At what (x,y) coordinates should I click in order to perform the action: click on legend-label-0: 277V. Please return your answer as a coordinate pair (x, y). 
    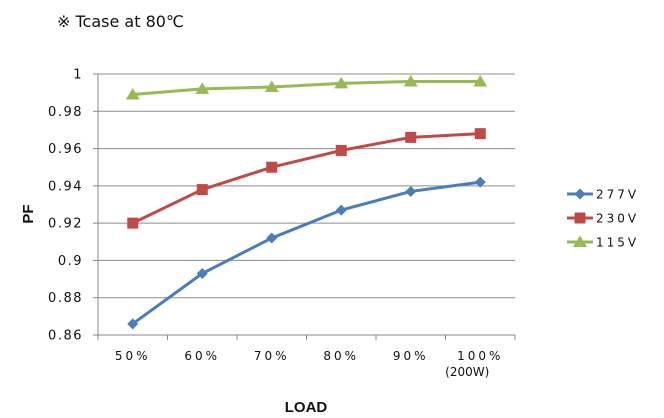
    Looking at the image, I should click on (617, 195).